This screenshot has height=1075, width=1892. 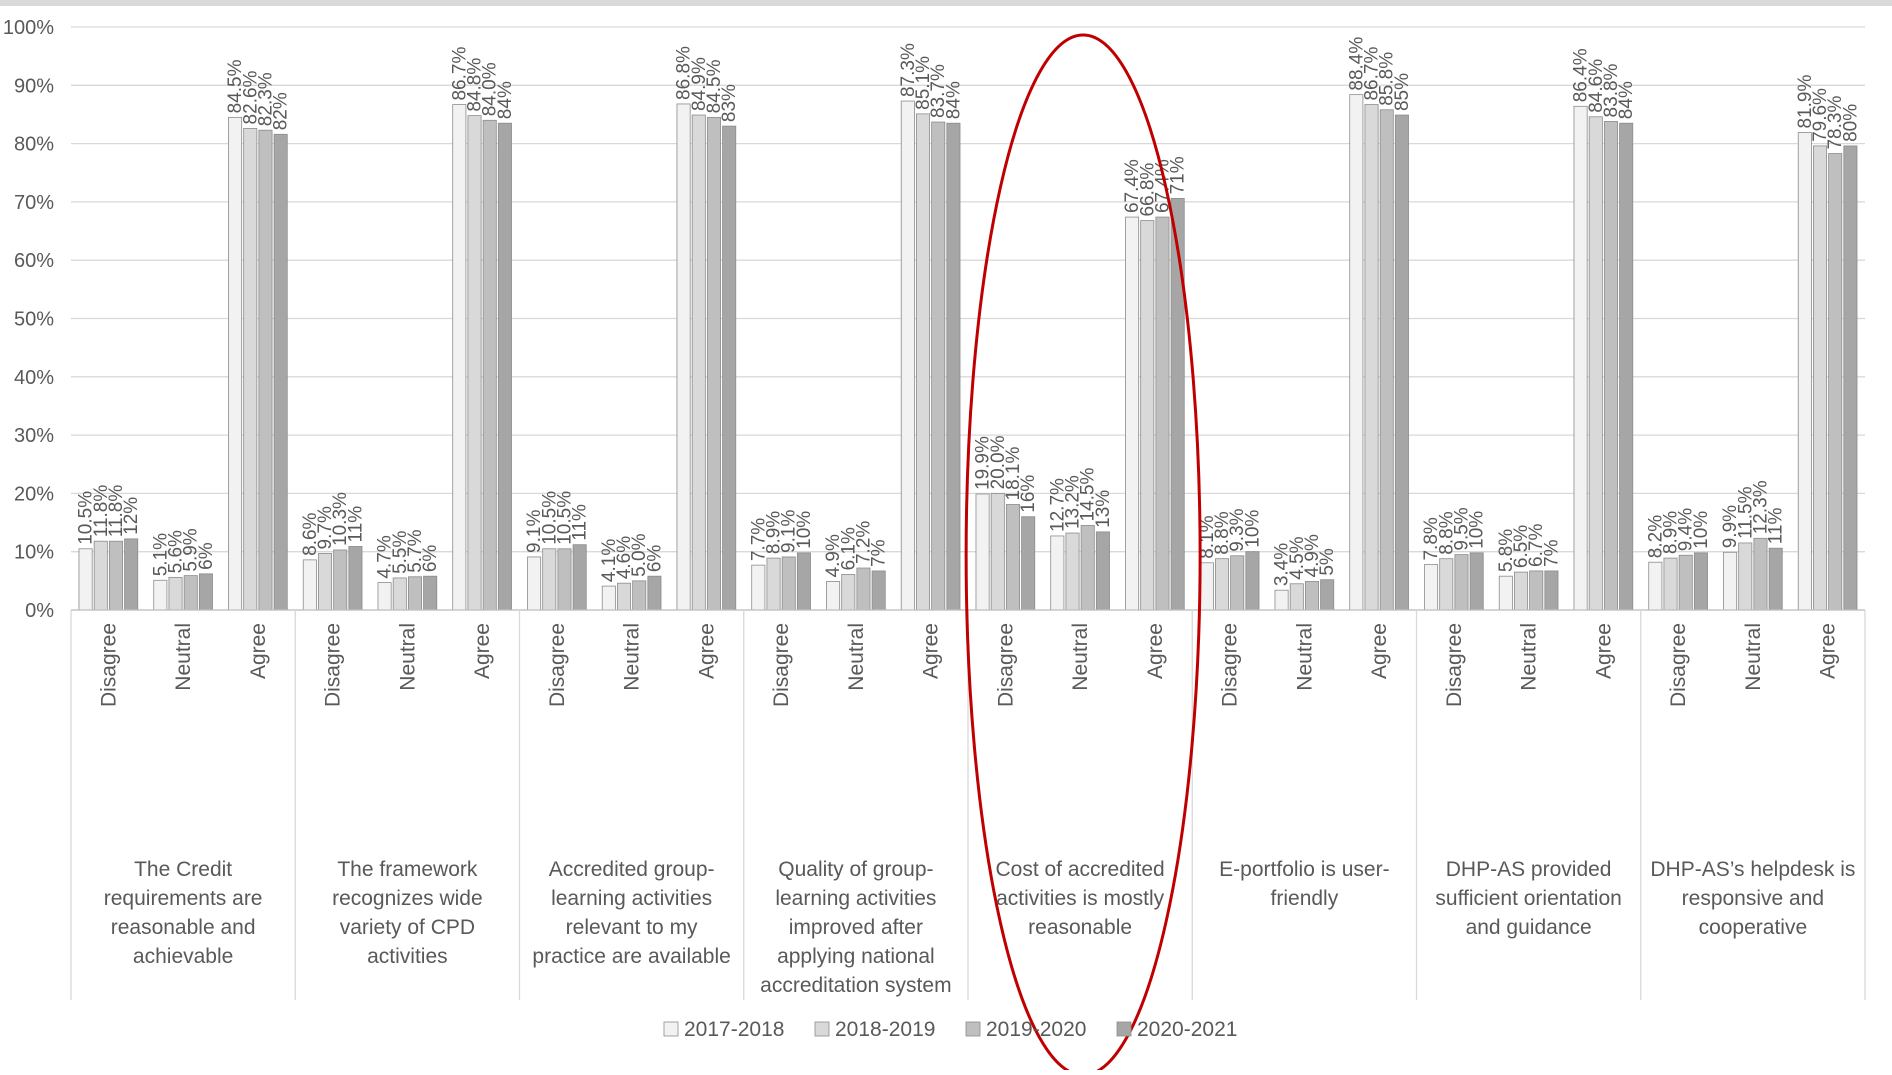 What do you see at coordinates (923, 83) in the screenshot?
I see `data-label: 85.1%` at bounding box center [923, 83].